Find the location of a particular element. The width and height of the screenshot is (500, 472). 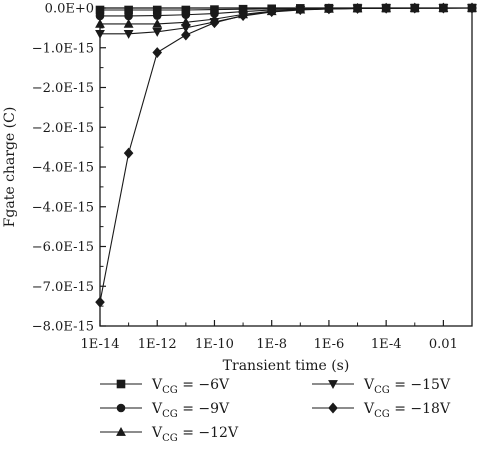

legend-item: VCG = −9V is located at coordinates (165, 410).